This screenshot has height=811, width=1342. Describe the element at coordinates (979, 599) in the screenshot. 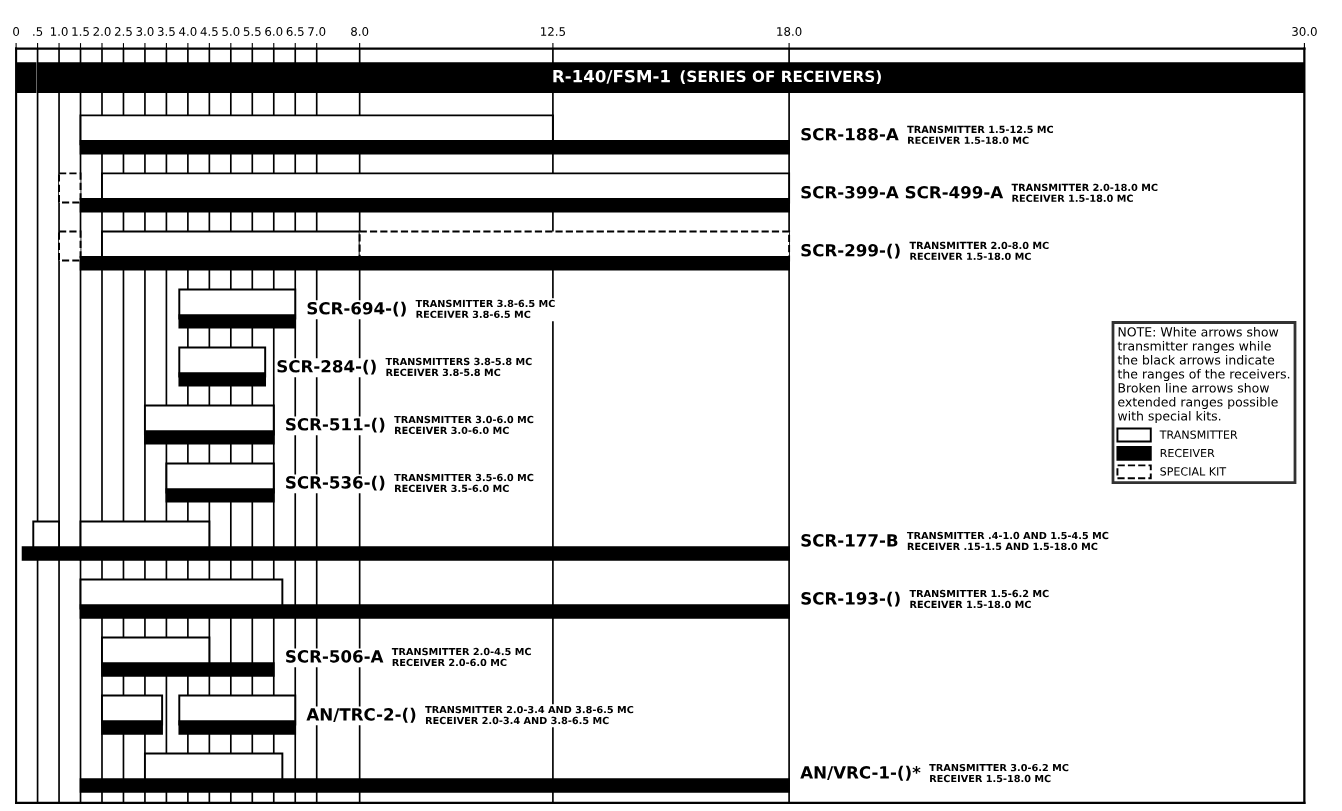

I see `annotation: TRANSMITTER 1.5-6.2 MC RECEIVER 1.5-18.0 MC` at that location.